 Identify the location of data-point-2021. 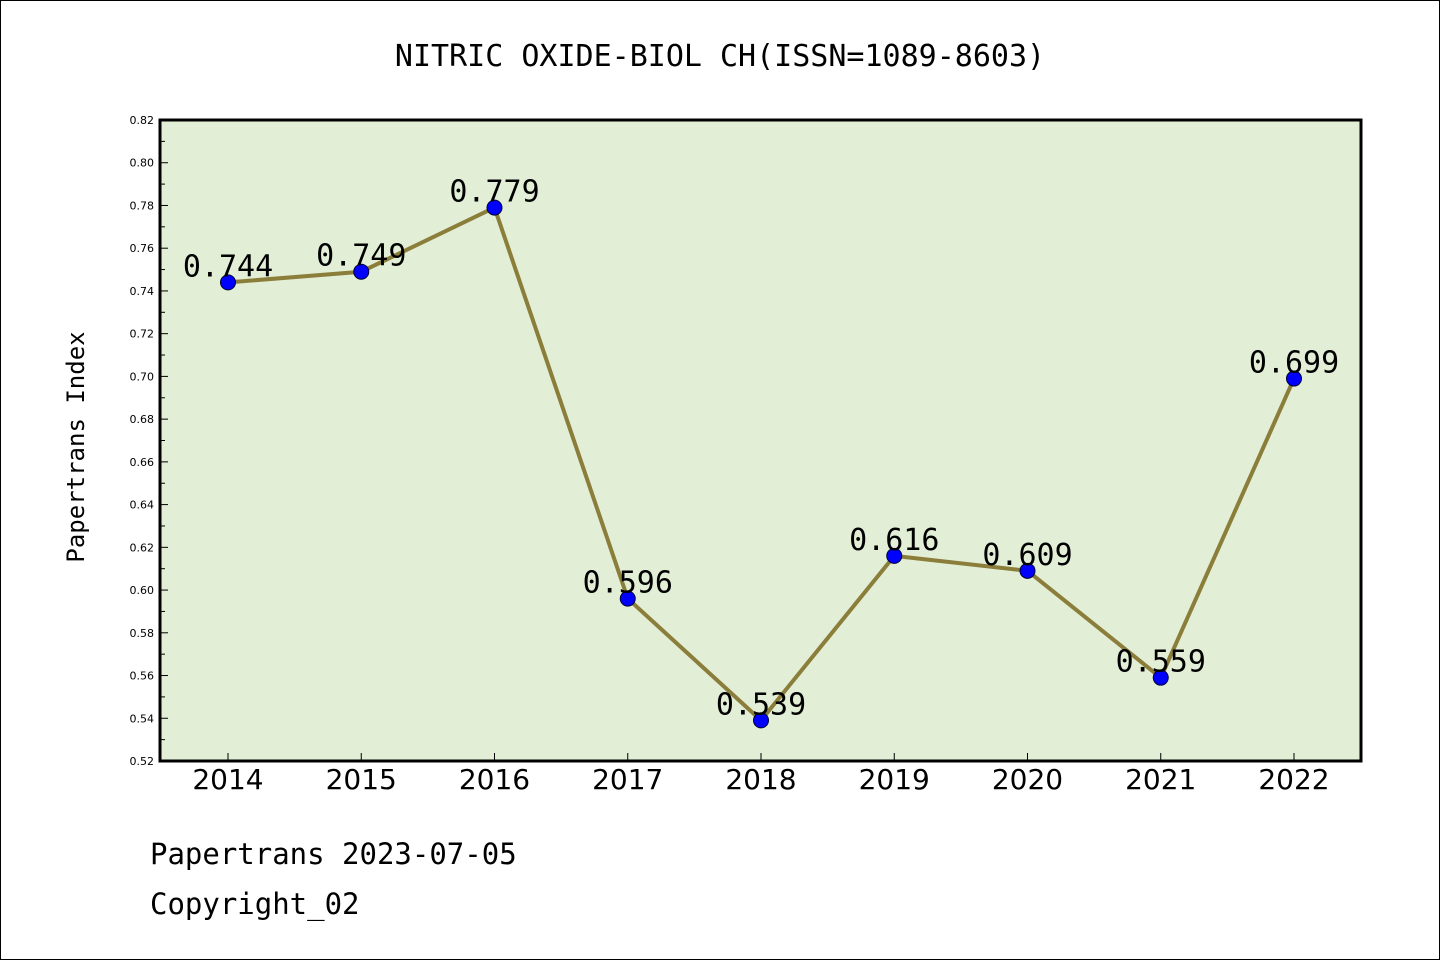
(1160, 677).